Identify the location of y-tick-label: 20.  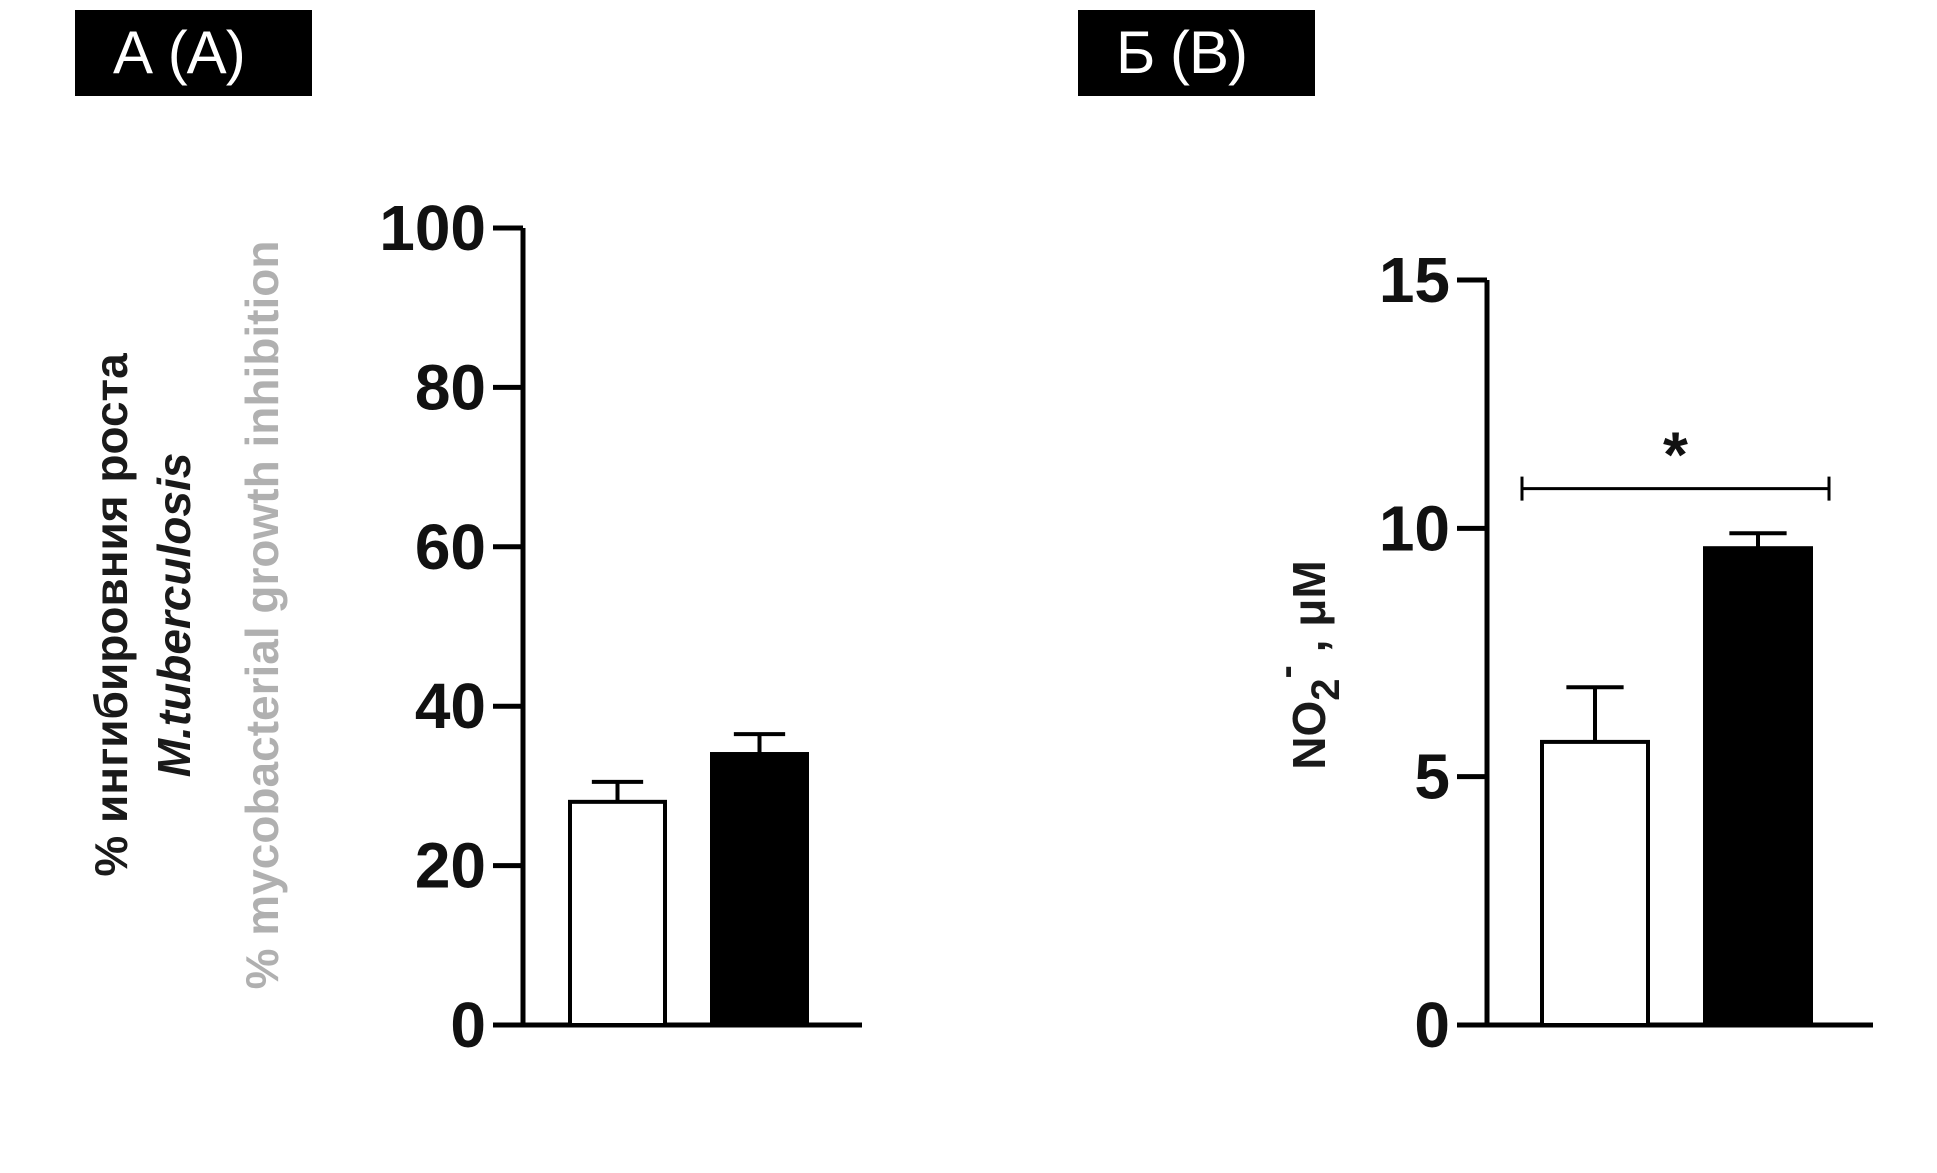
(450, 866).